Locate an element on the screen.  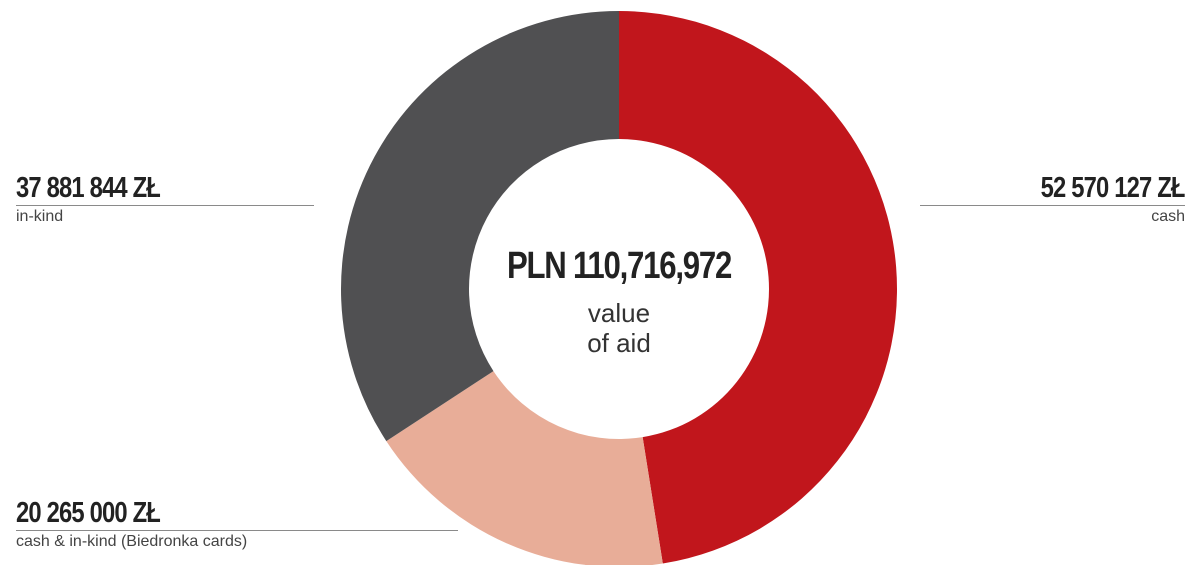
callout-in-kind-label: in-kind is located at coordinates (40, 216).